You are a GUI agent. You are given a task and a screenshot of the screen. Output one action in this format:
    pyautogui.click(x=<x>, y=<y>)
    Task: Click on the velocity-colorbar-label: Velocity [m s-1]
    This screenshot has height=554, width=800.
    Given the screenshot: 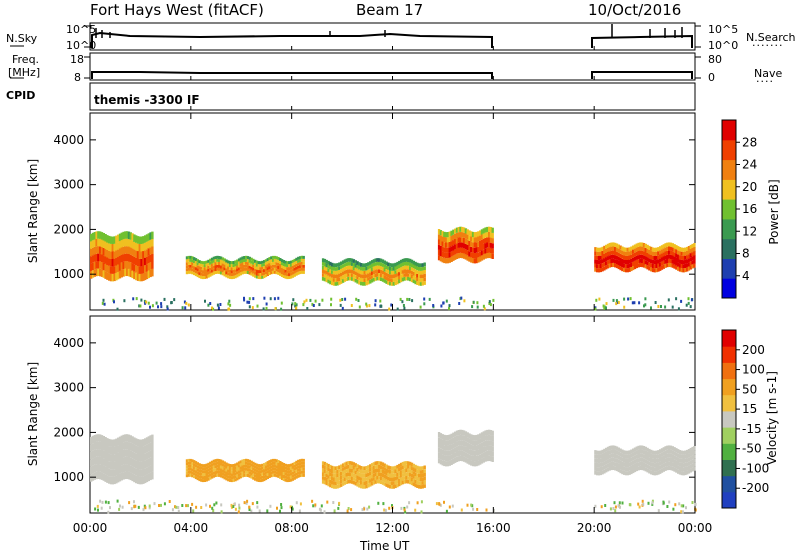 What is the action you would take?
    pyautogui.click(x=772, y=418)
    